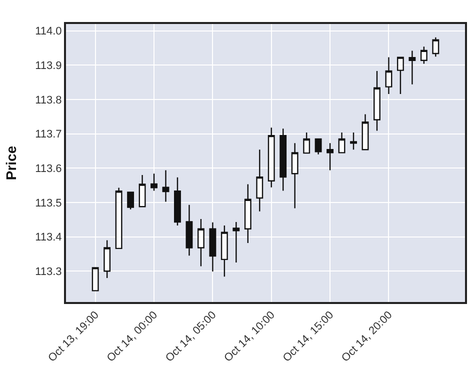  I want to click on y-tick-label: 113.3, so click(48, 272).